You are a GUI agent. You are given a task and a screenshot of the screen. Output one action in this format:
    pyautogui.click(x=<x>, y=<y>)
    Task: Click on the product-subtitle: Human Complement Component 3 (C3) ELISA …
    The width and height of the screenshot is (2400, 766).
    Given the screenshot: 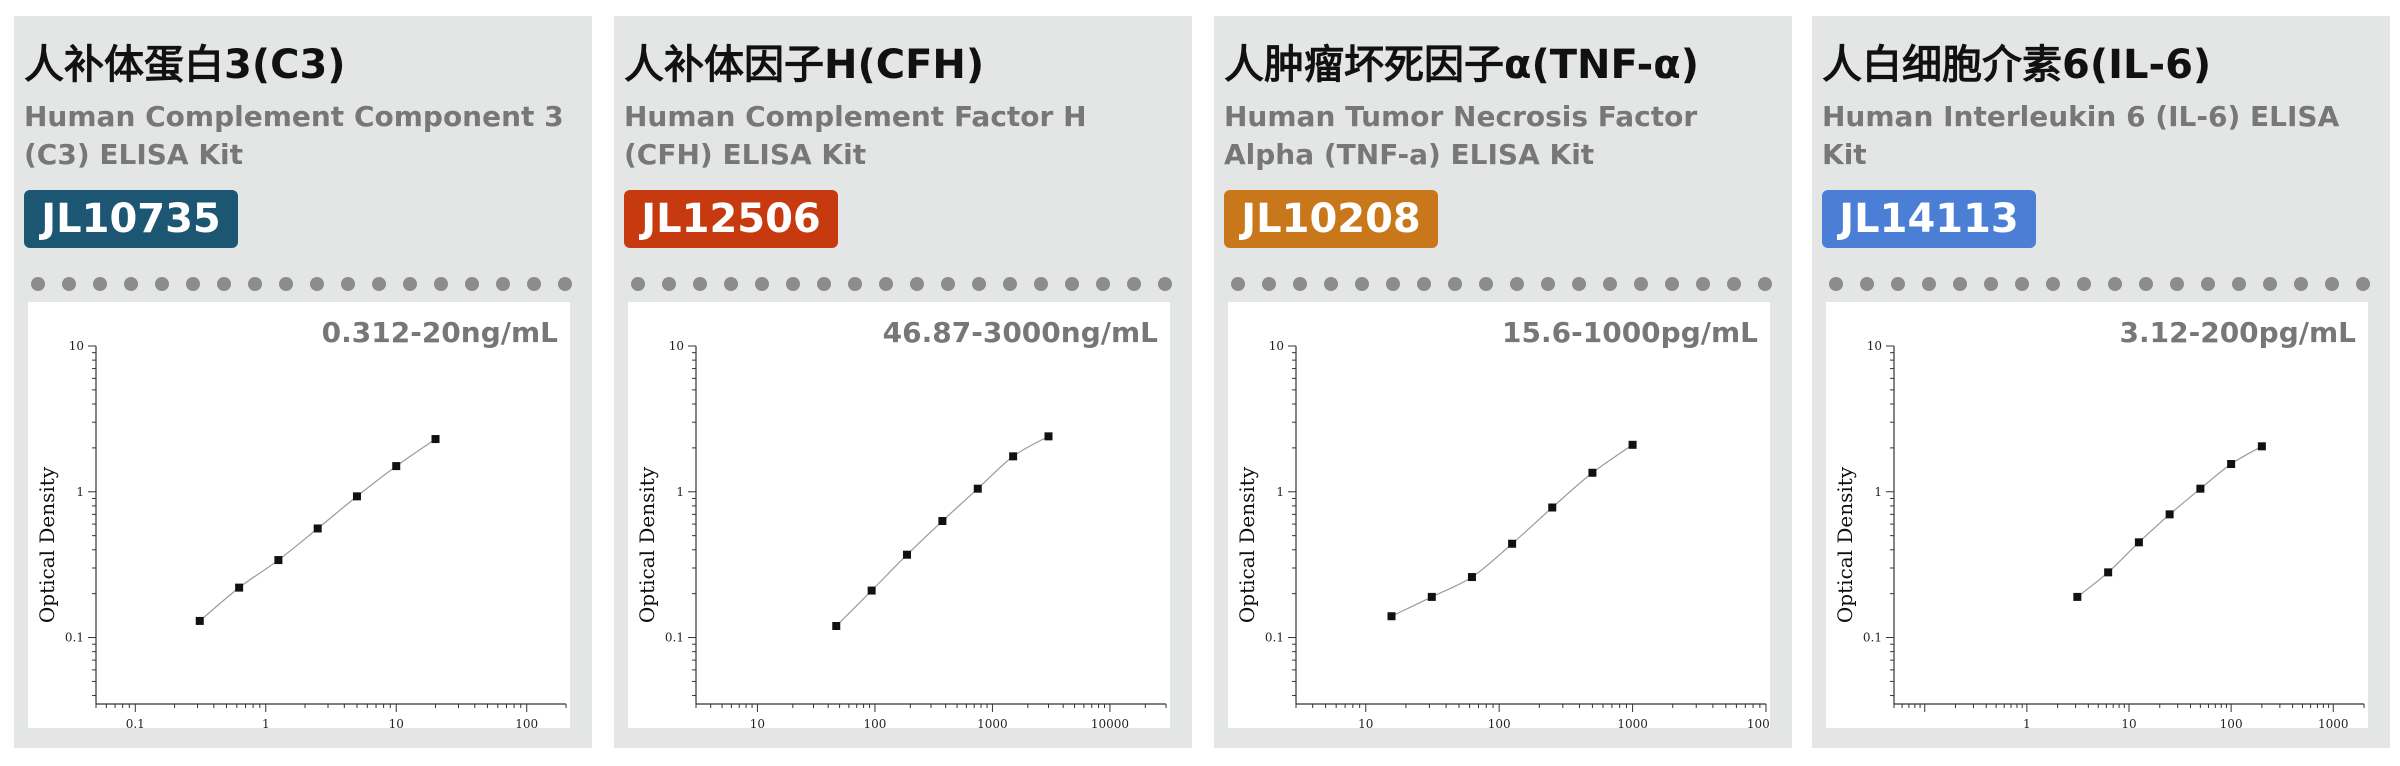 What is the action you would take?
    pyautogui.click(x=294, y=135)
    